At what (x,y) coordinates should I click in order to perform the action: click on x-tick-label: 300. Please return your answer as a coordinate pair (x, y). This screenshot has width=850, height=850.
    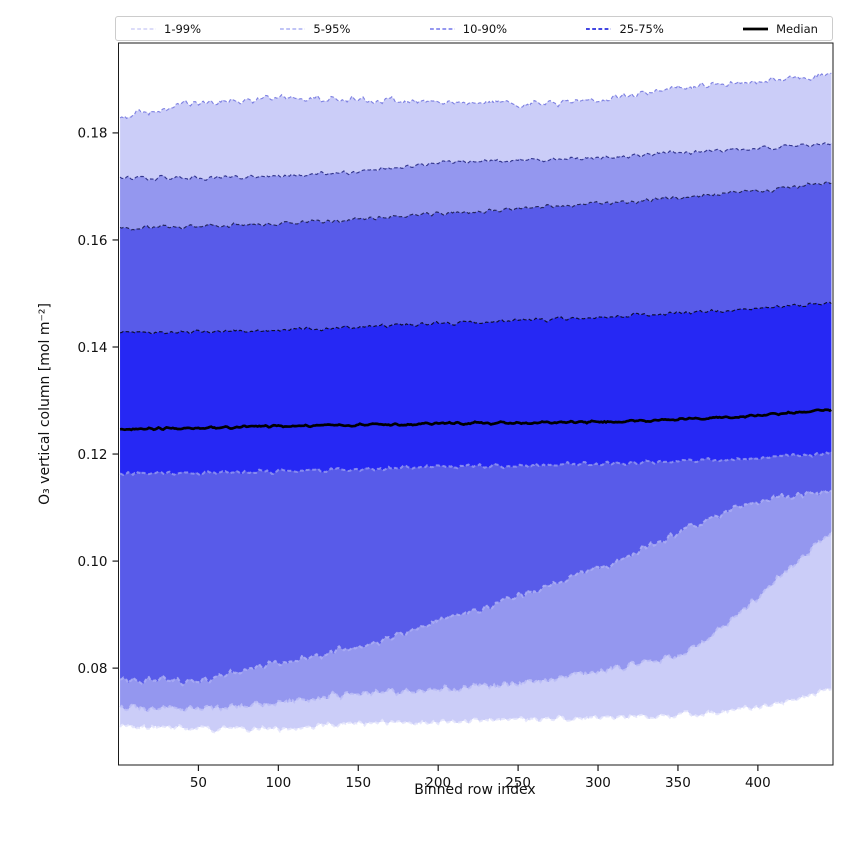
    Looking at the image, I should click on (598, 783).